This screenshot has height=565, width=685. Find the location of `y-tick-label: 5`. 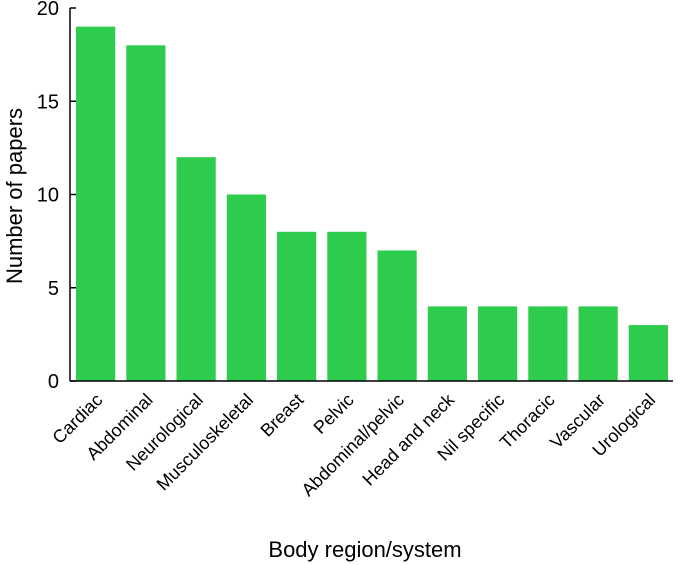

y-tick-label: 5 is located at coordinates (53, 289).